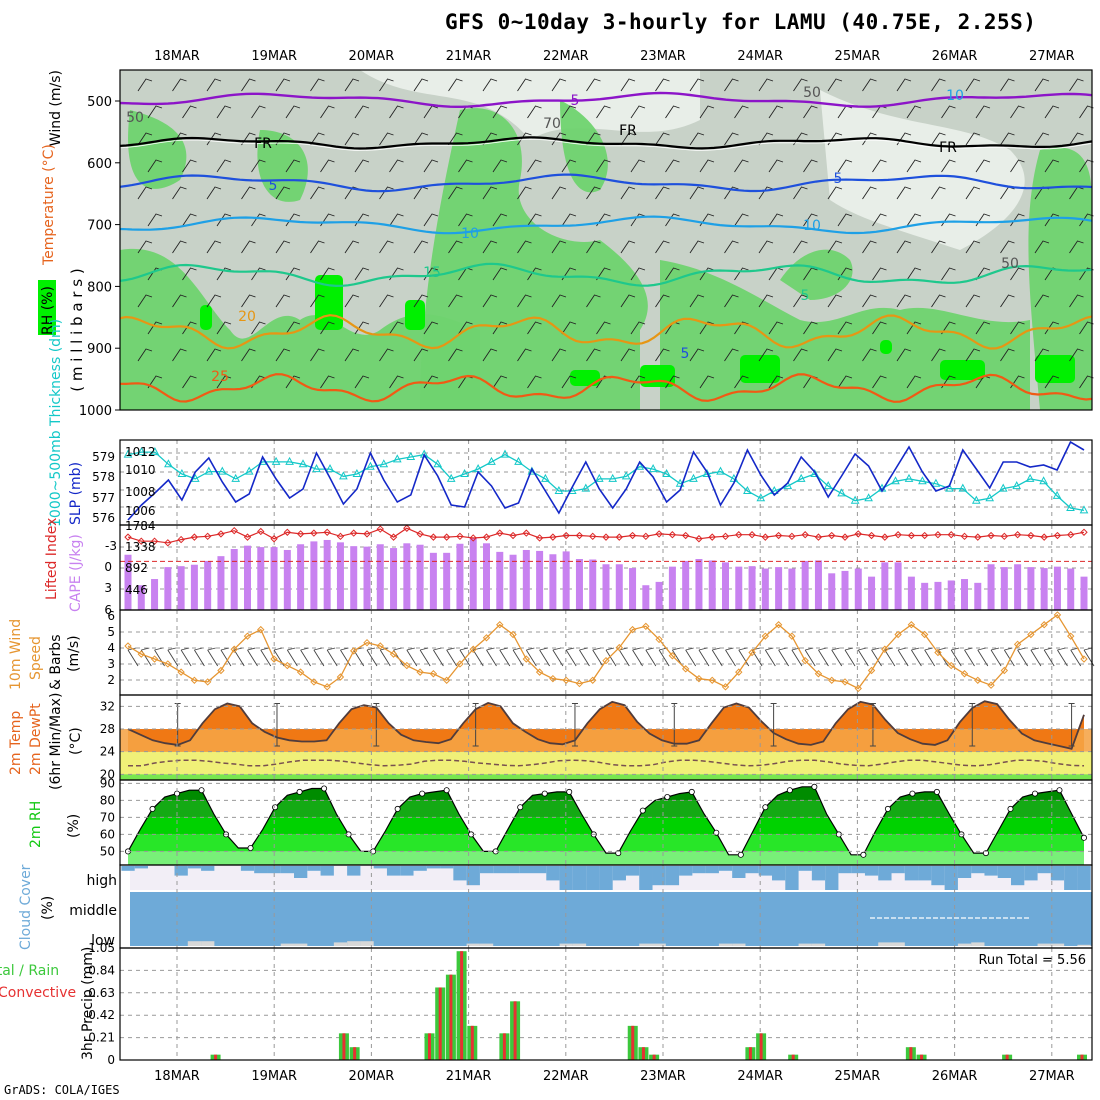 The height and width of the screenshot is (1100, 1100). I want to click on ylabel-rh: RH (%), so click(48, 310).